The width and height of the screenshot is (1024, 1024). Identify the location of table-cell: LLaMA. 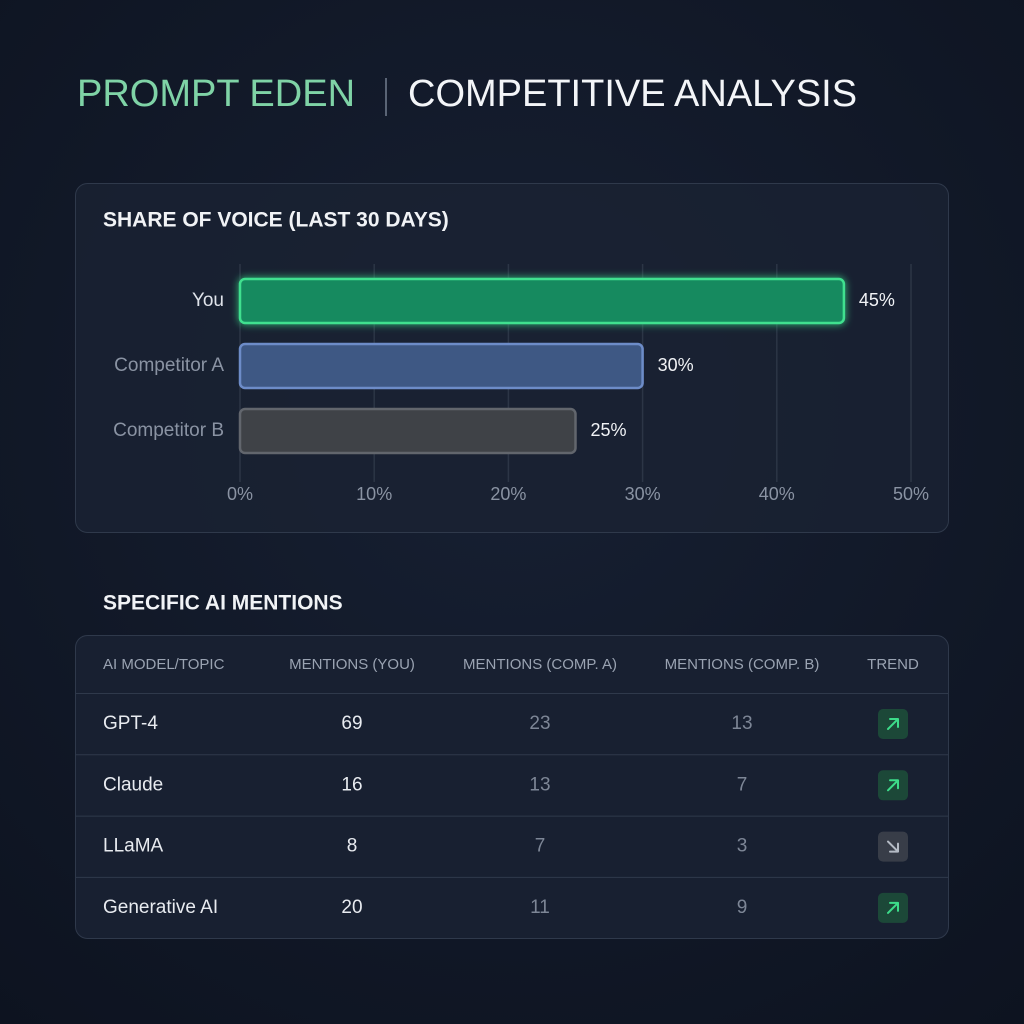
(133, 846).